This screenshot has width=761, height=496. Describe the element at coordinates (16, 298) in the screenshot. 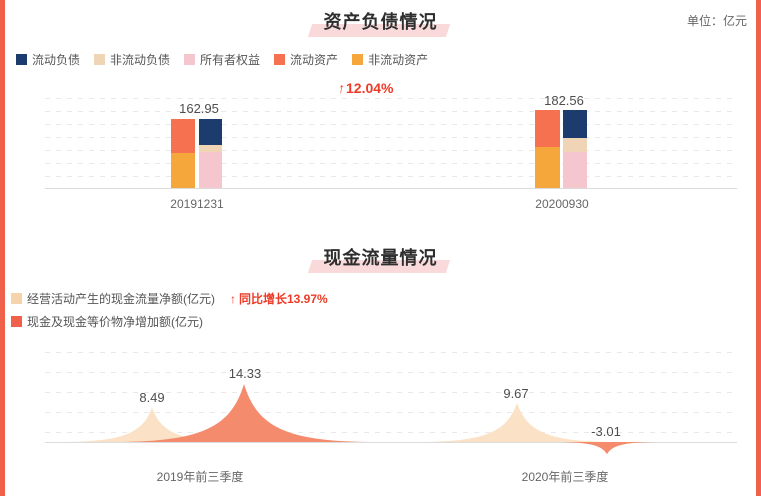

I see `operating-cashflow-swatch` at that location.